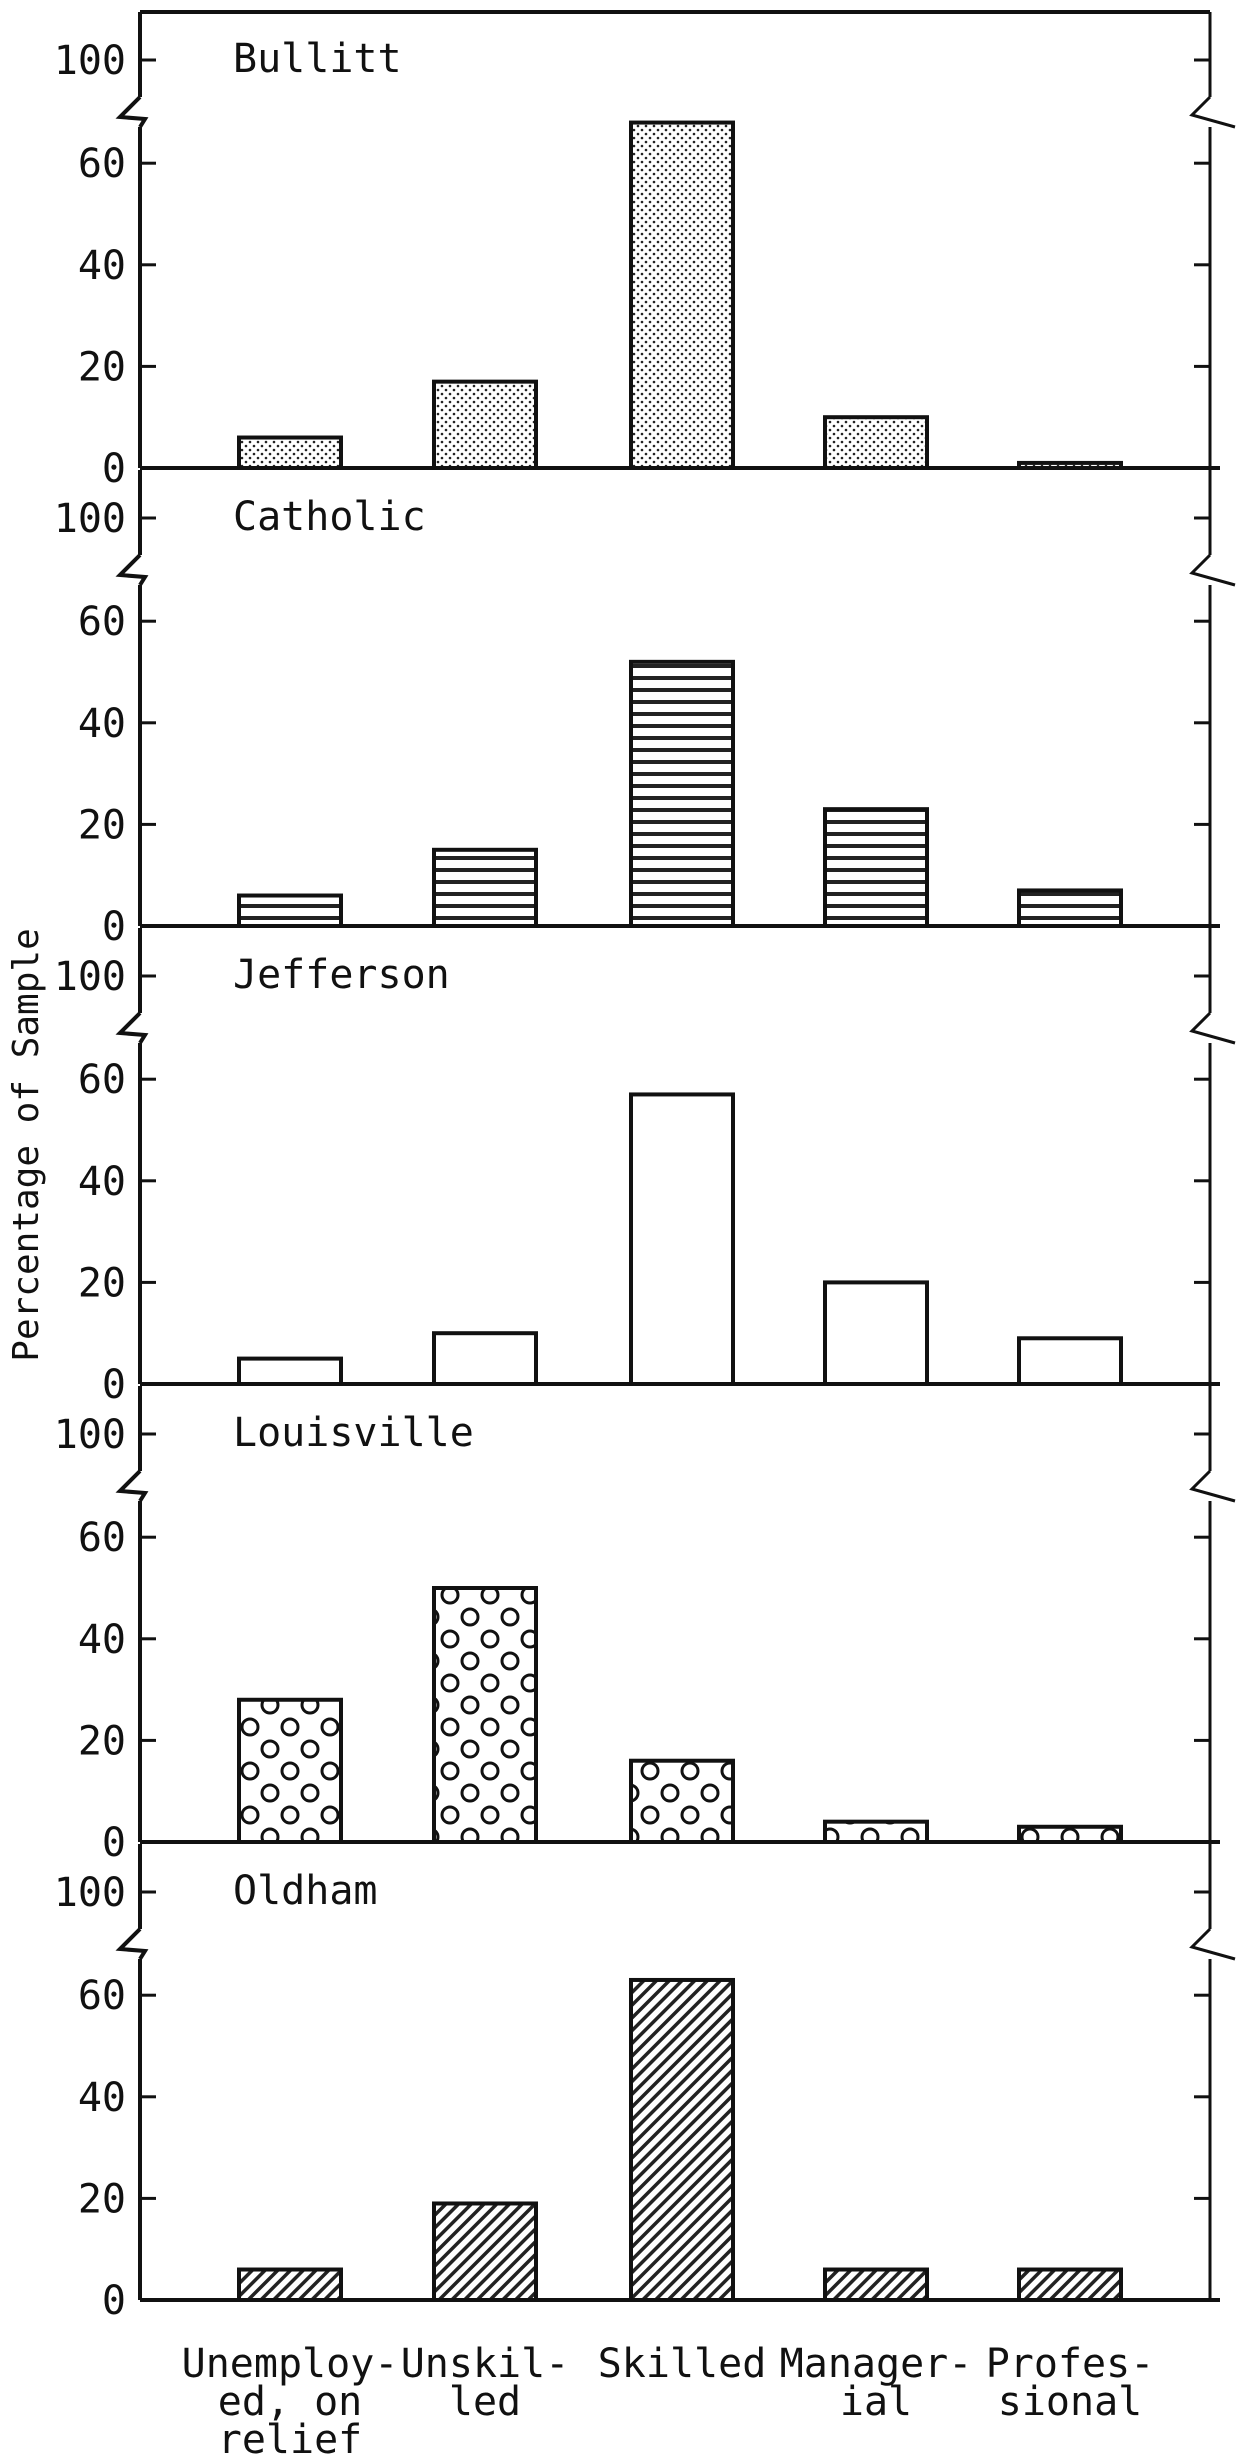 This screenshot has width=1253, height=2457. Describe the element at coordinates (290, 2437) in the screenshot. I see `category-label: relief` at that location.